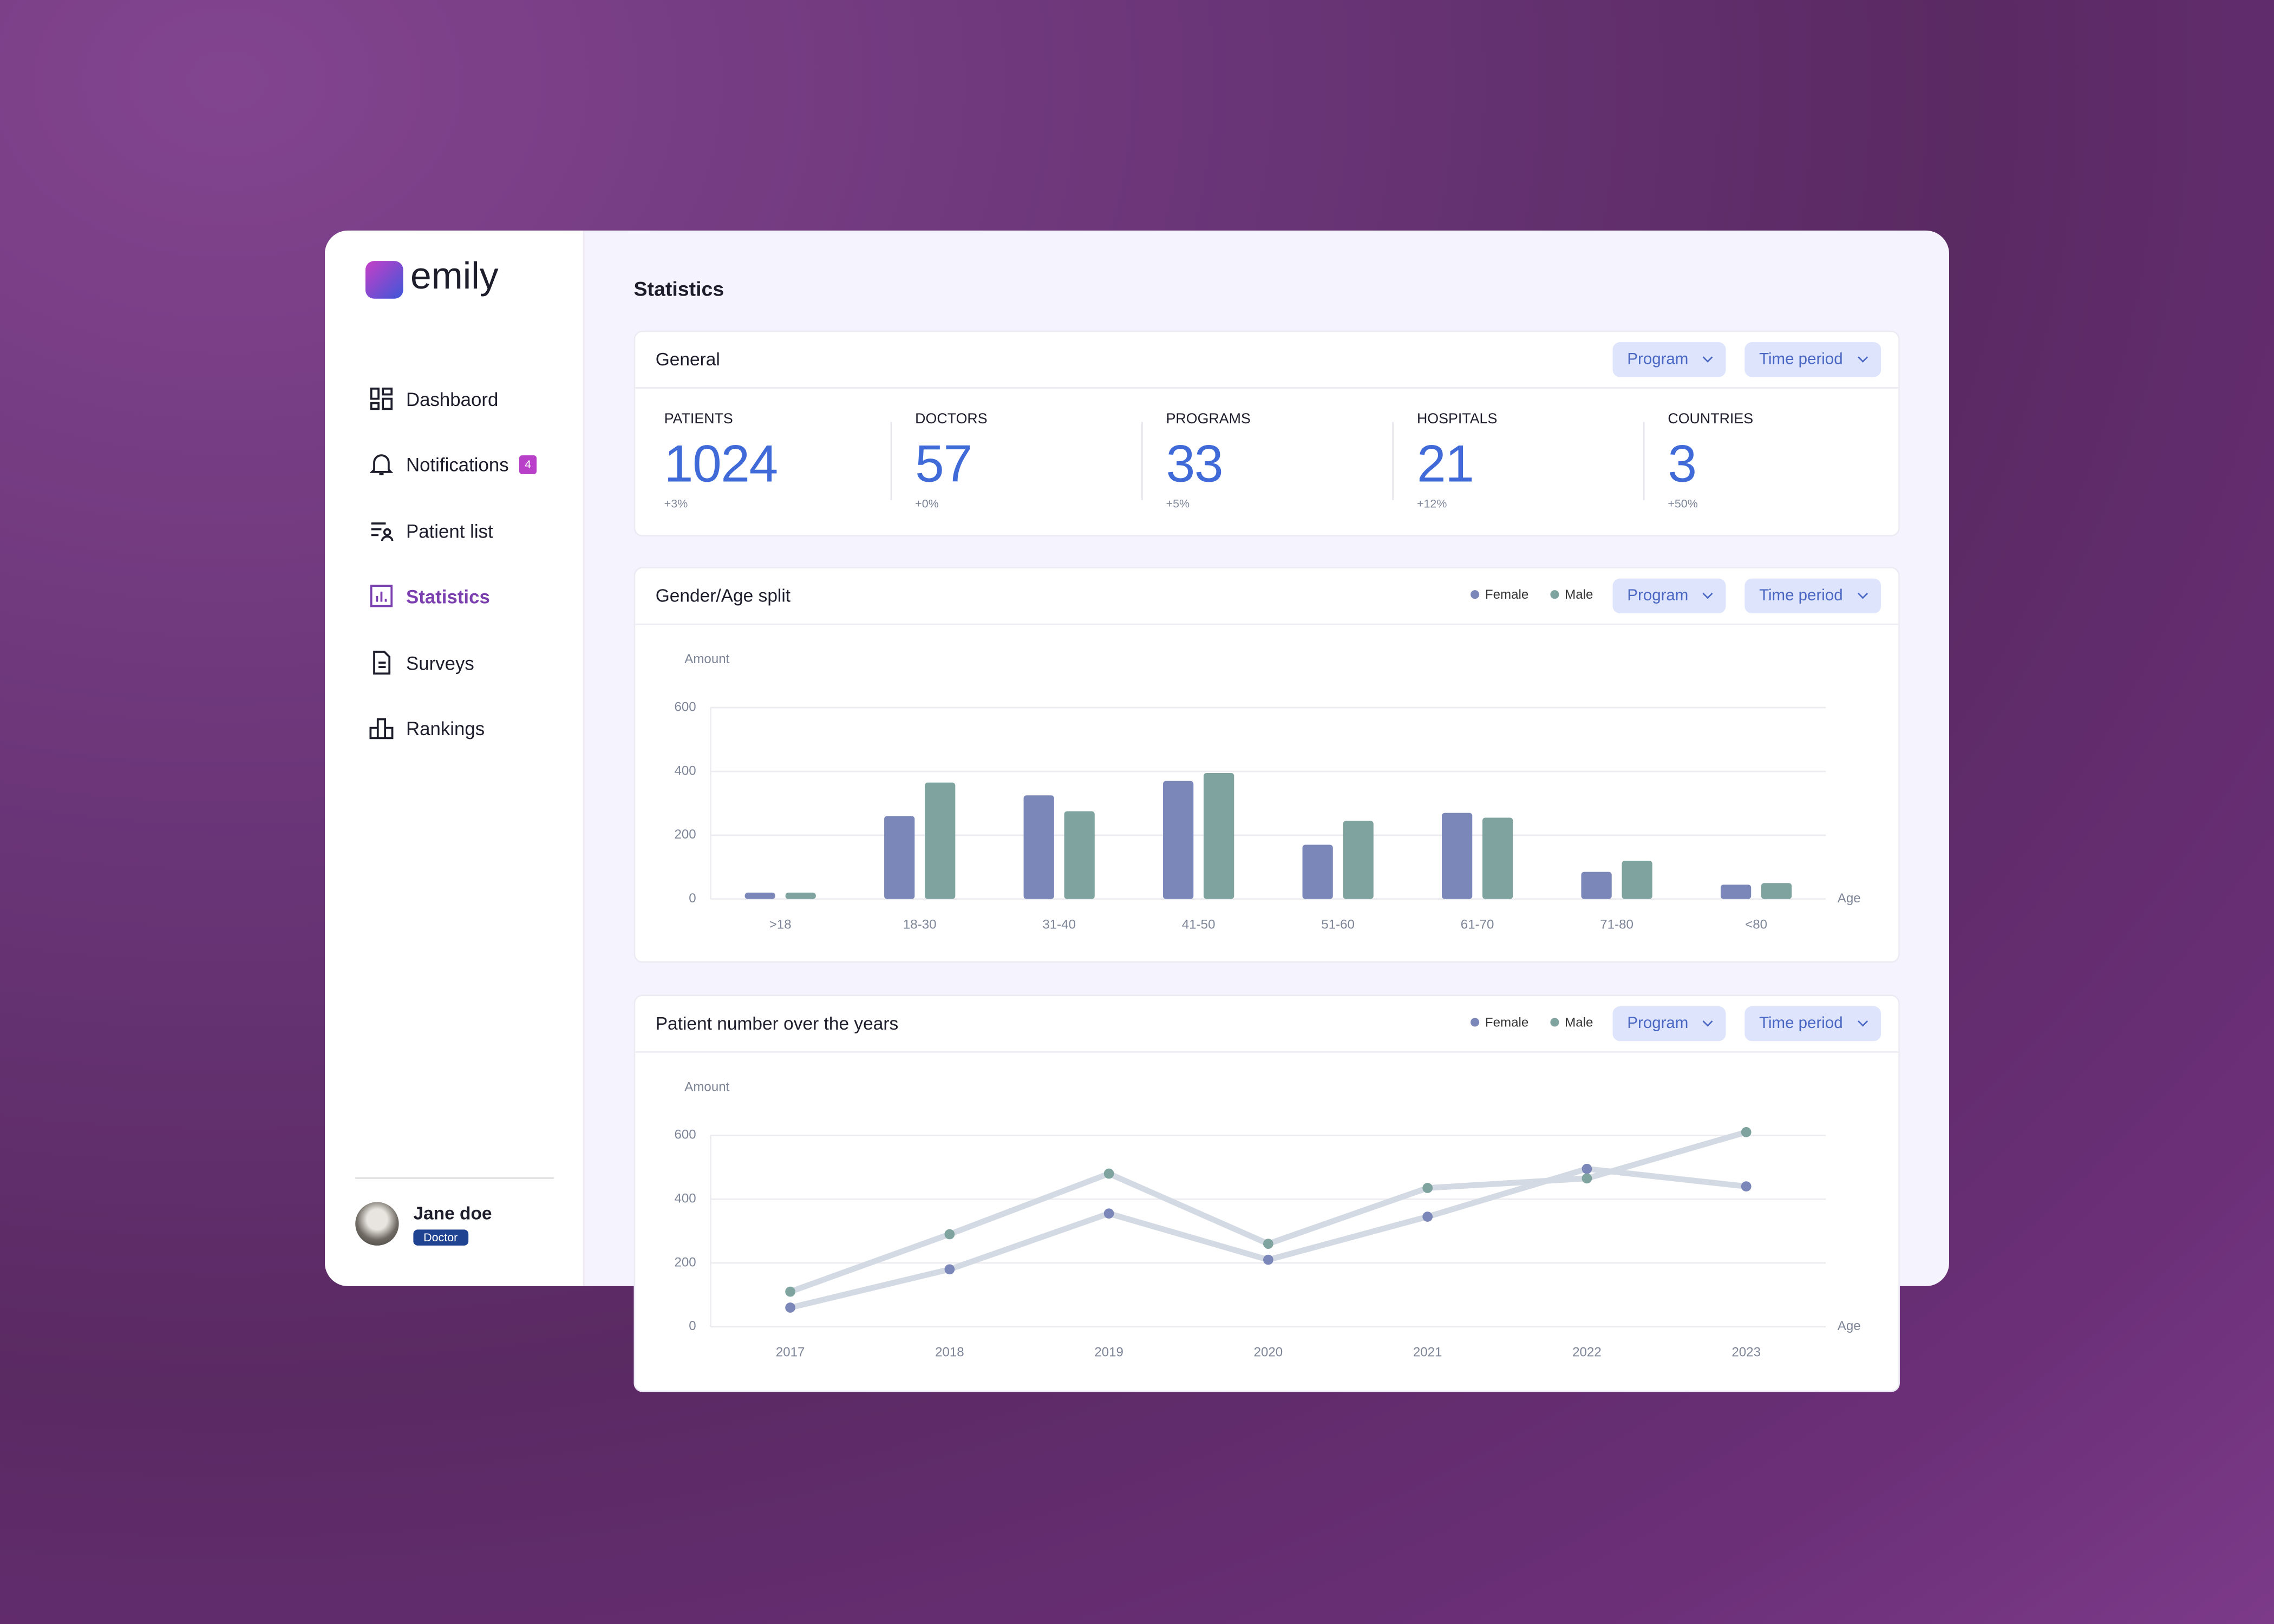 Image resolution: width=2274 pixels, height=1624 pixels. What do you see at coordinates (384, 280) in the screenshot?
I see `logo-icon` at bounding box center [384, 280].